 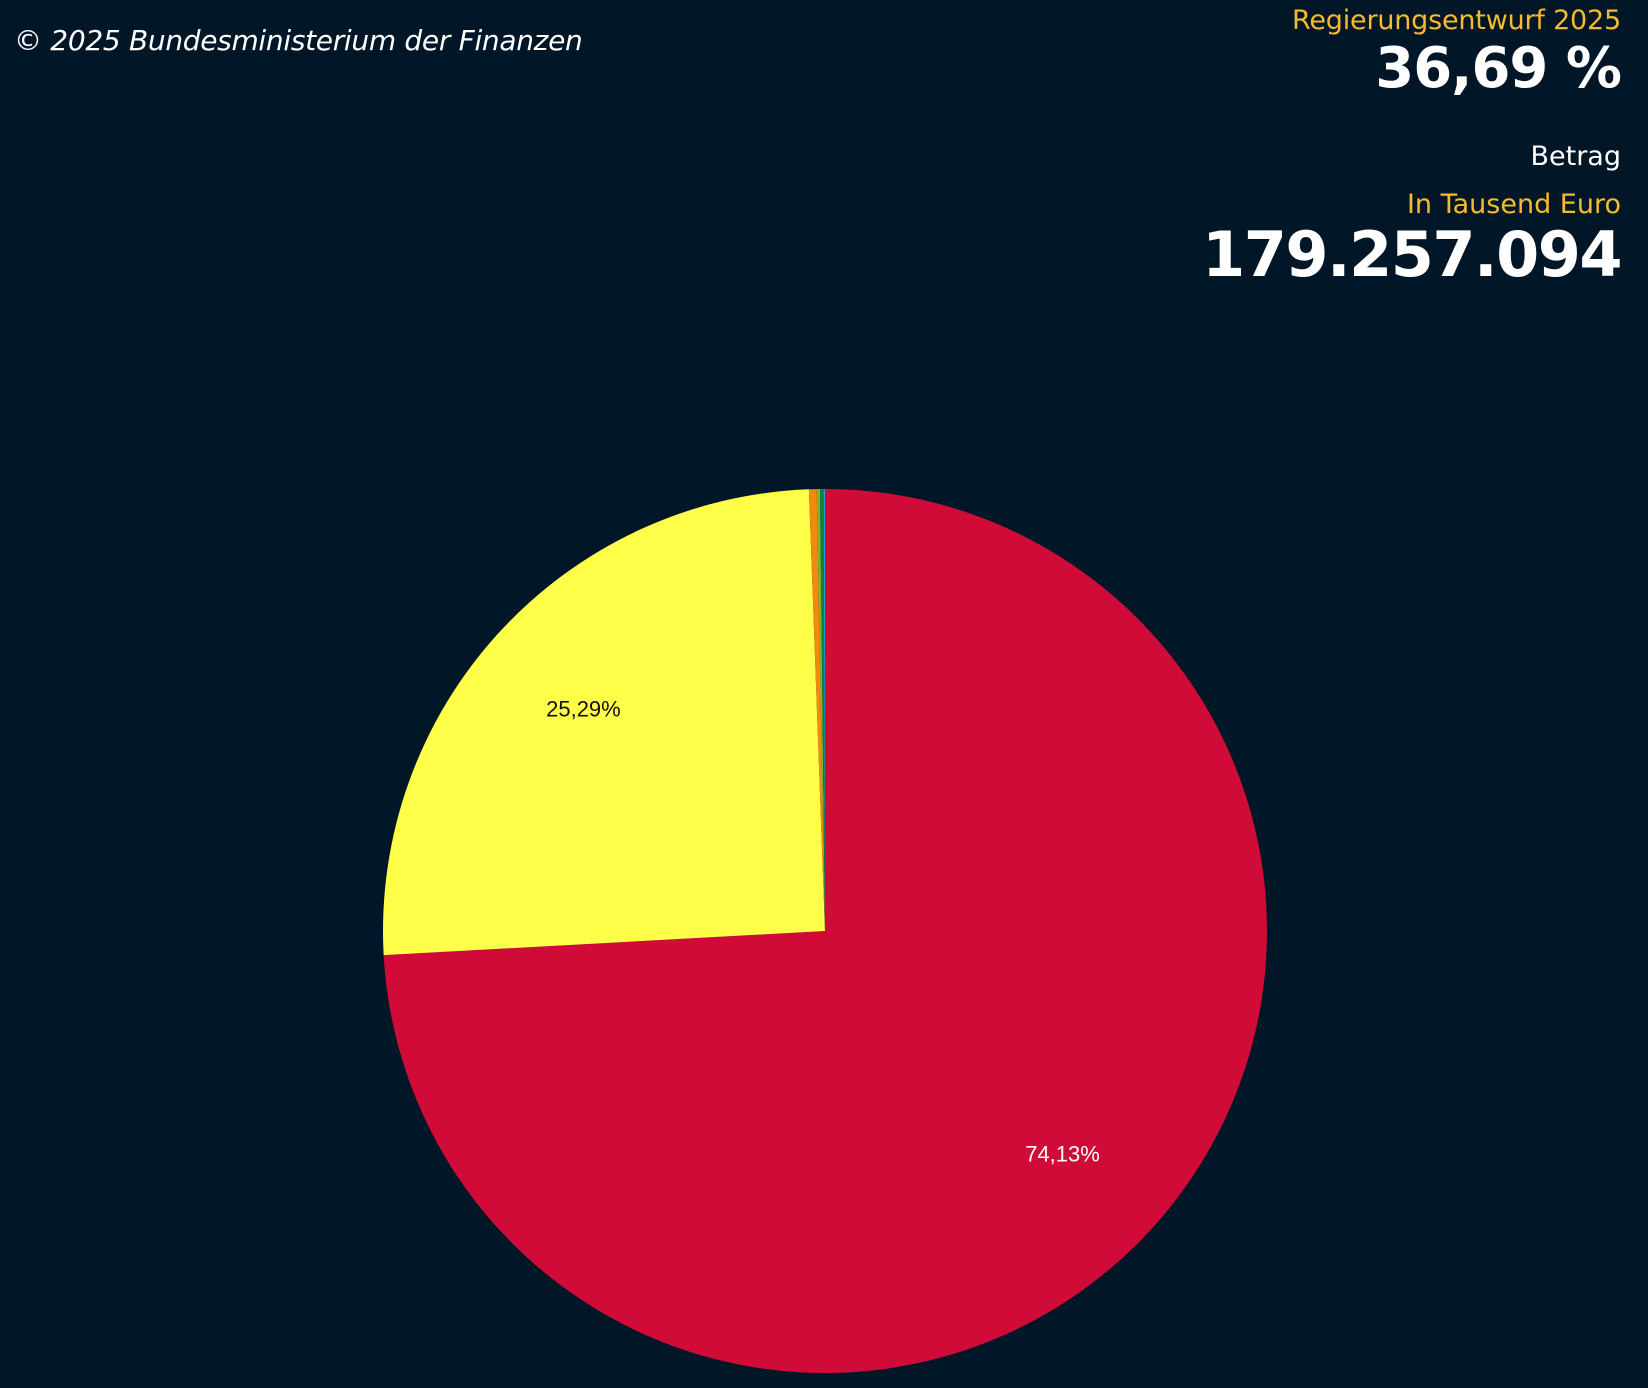 I want to click on slice-label-2: 25,29%, so click(x=583, y=708).